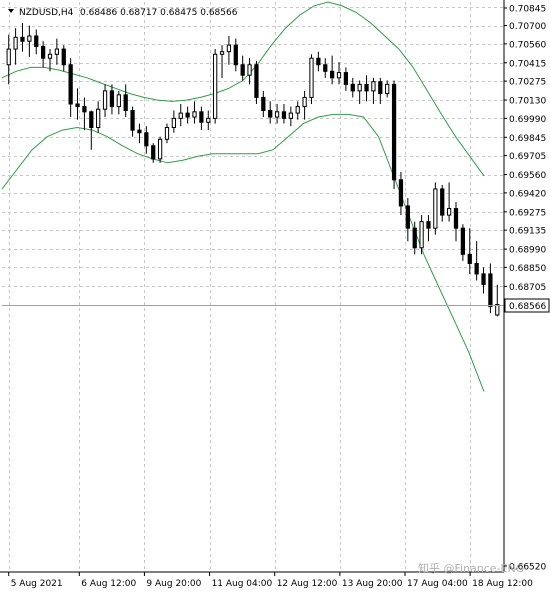  What do you see at coordinates (307, 584) in the screenshot?
I see `x-tick-label: 12 Aug 12:00` at bounding box center [307, 584].